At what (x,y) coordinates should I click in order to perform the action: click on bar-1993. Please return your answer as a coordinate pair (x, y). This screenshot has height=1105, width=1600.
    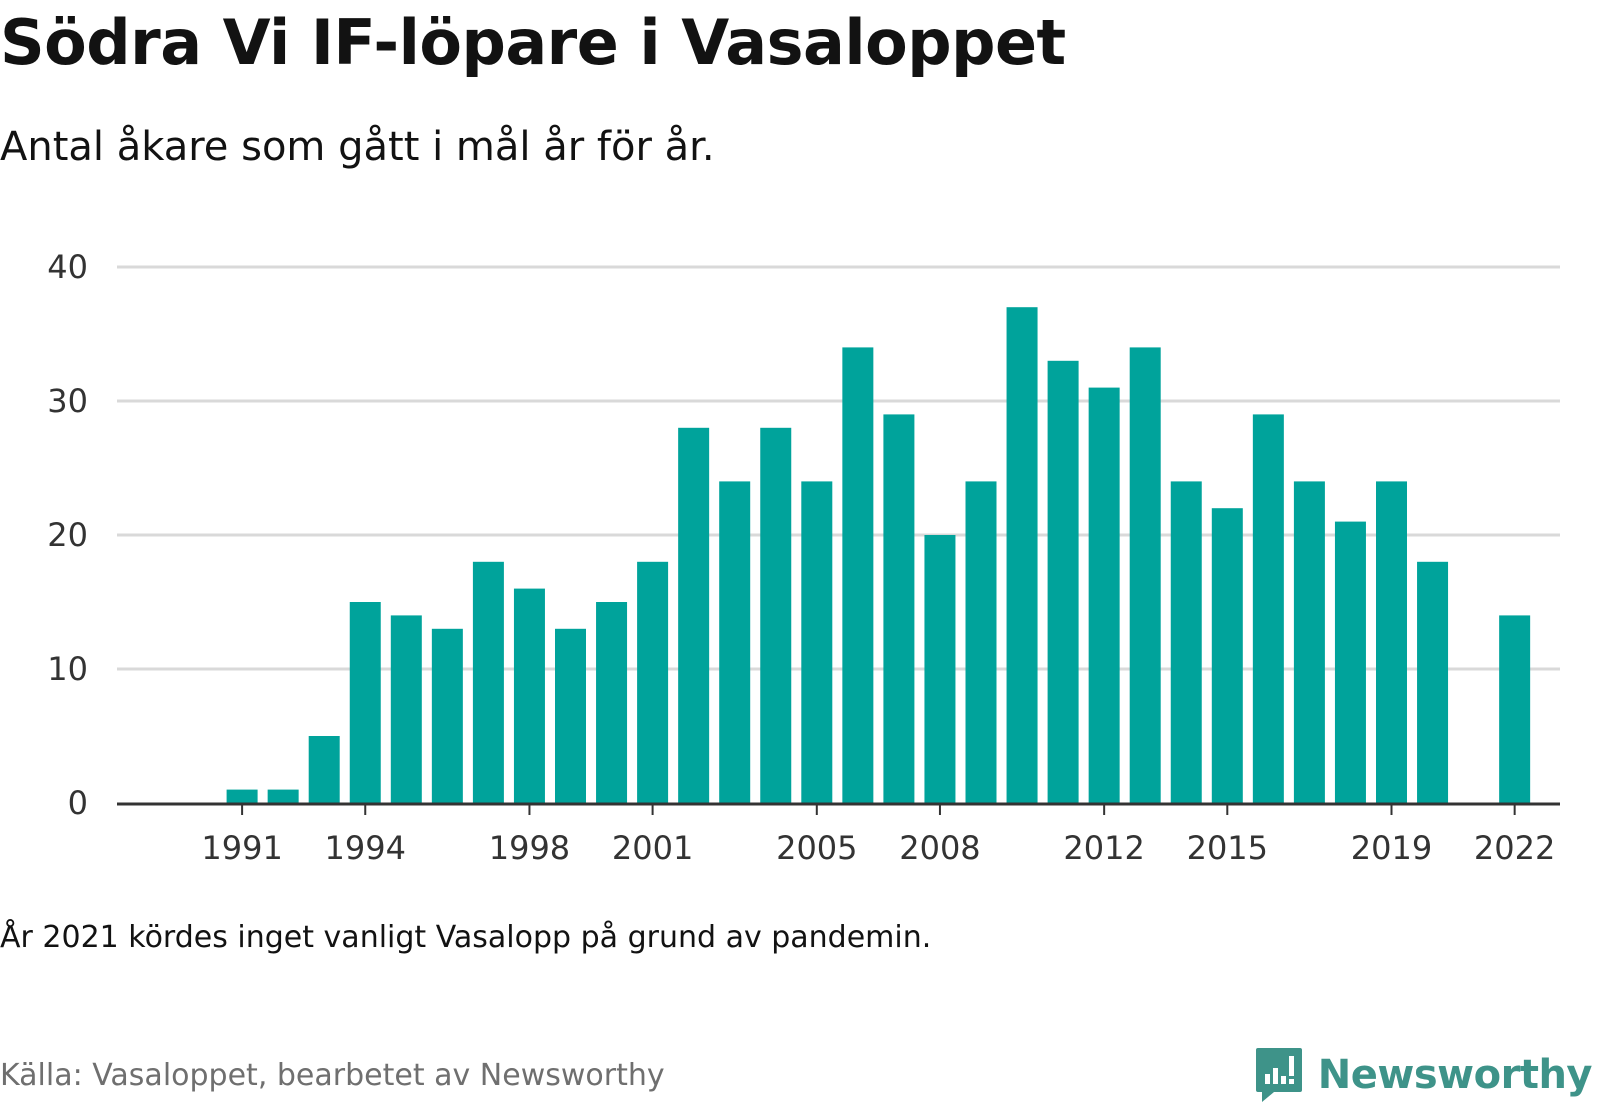
    Looking at the image, I should click on (324, 769).